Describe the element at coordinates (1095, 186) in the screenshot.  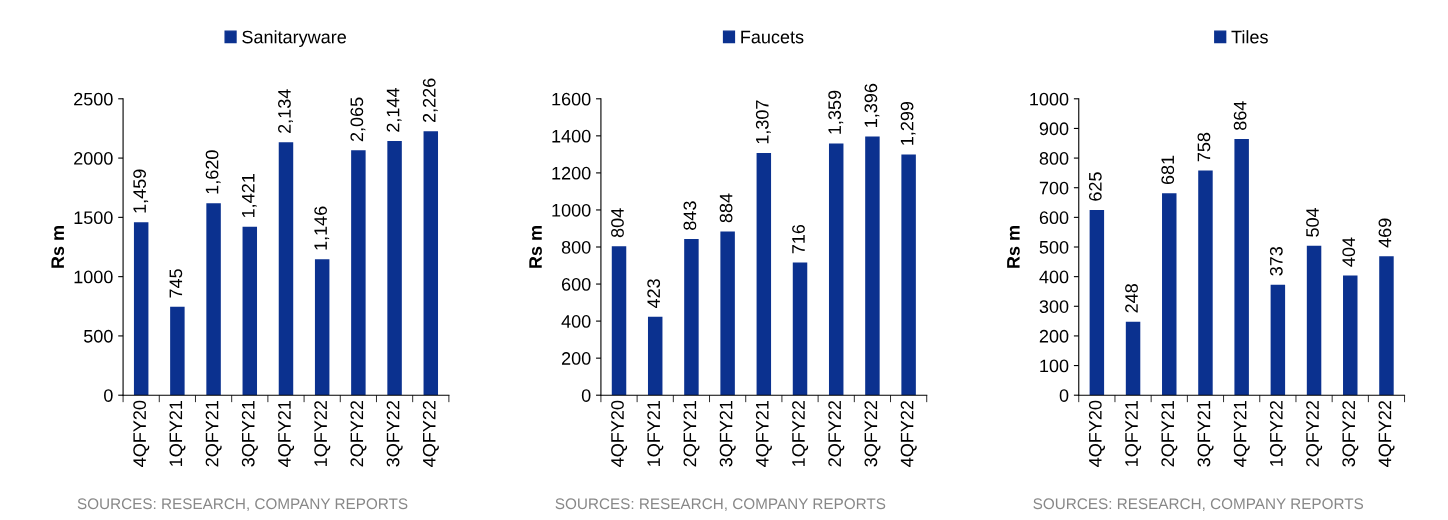
I see `text: 625` at that location.